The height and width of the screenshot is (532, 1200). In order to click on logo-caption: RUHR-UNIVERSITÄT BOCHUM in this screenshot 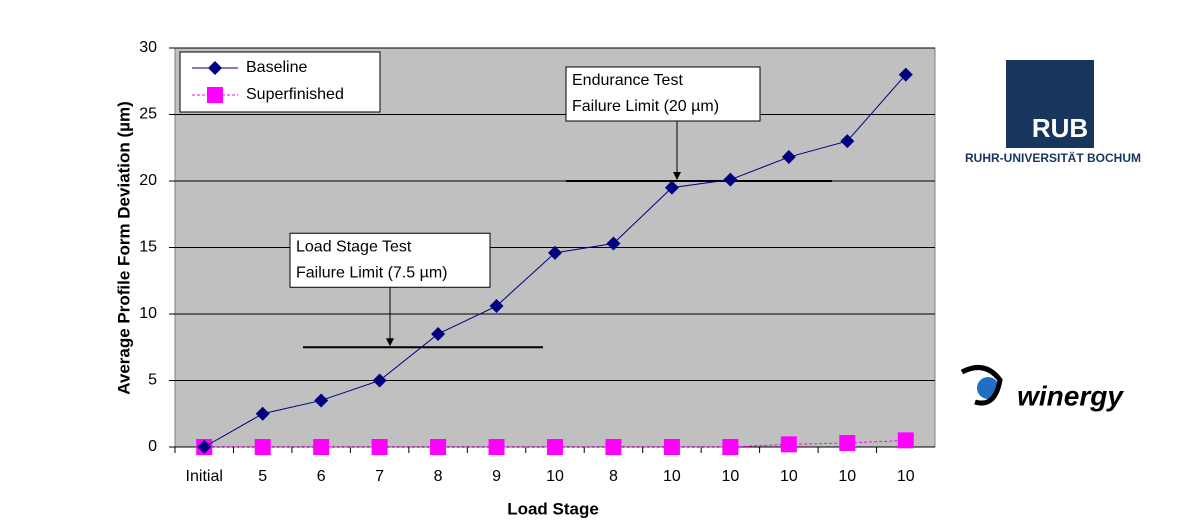, I will do `click(1053, 157)`.